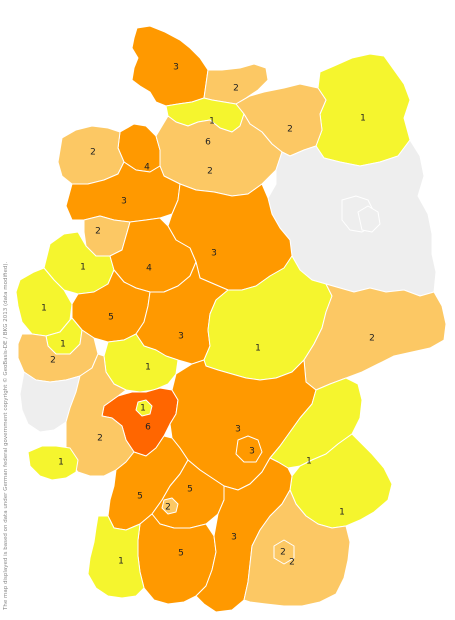  I want to click on label-hamburg-ring: 1, so click(212, 122).